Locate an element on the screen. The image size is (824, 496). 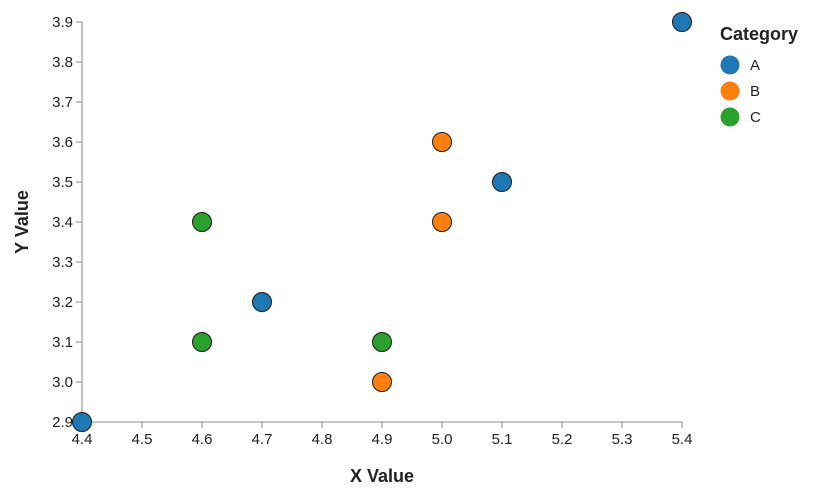
x-tick-label: 4.7 is located at coordinates (262, 439).